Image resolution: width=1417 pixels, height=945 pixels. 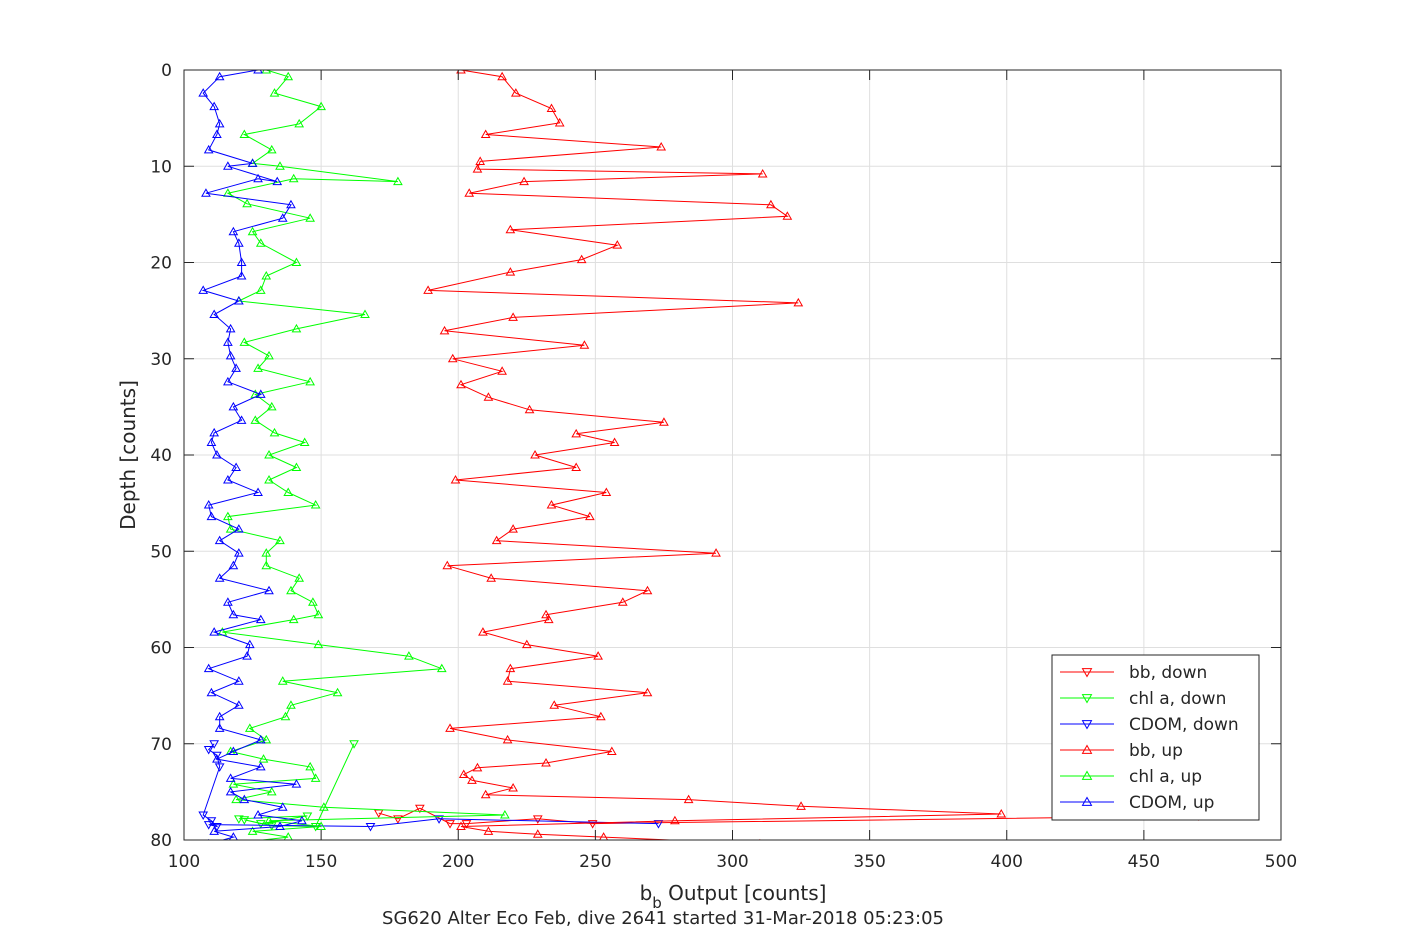 What do you see at coordinates (1281, 862) in the screenshot?
I see `x-tick-label: 500` at bounding box center [1281, 862].